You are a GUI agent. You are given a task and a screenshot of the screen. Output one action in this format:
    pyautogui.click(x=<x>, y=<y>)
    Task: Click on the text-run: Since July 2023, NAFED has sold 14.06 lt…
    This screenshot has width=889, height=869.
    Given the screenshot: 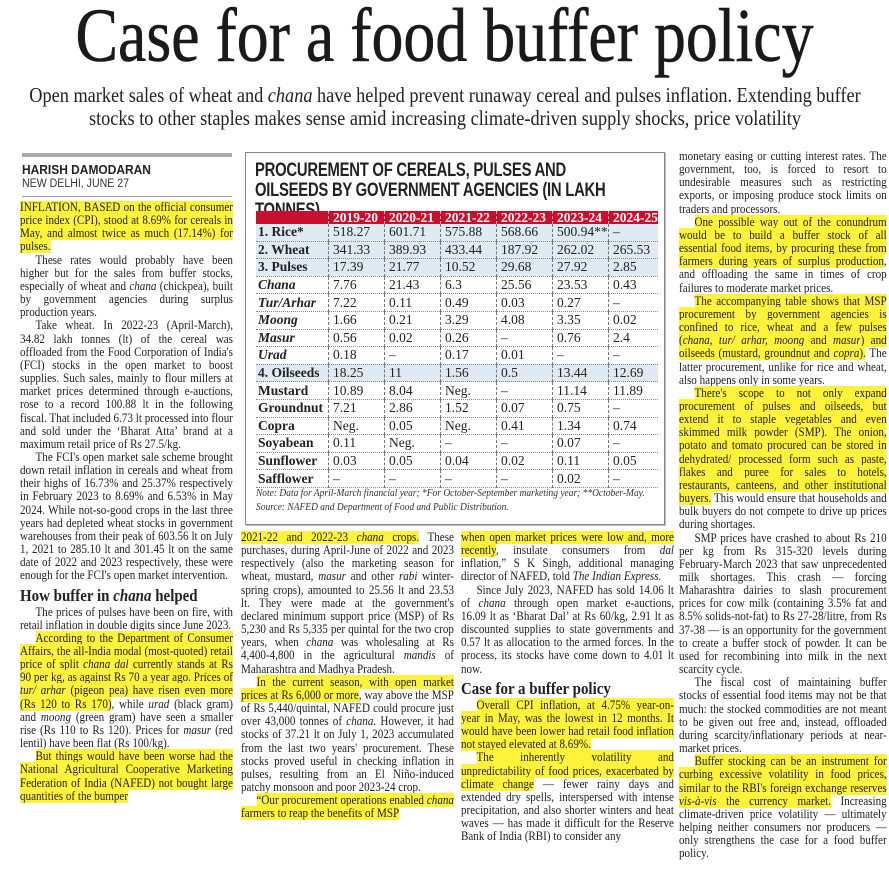 What is the action you would take?
    pyautogui.click(x=567, y=596)
    